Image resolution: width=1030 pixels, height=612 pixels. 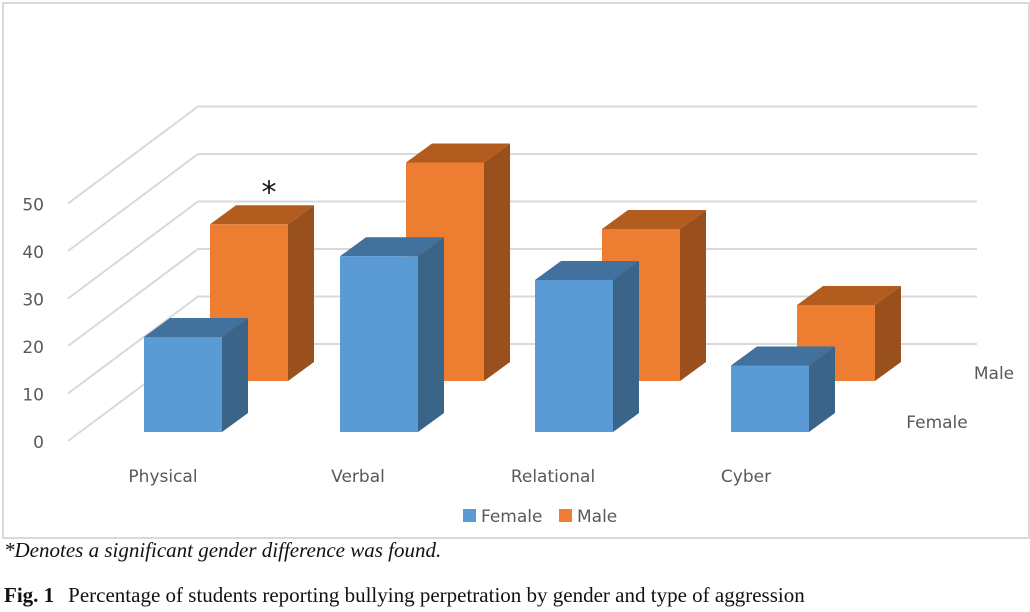 What do you see at coordinates (511, 517) in the screenshot?
I see `legend-label: Female` at bounding box center [511, 517].